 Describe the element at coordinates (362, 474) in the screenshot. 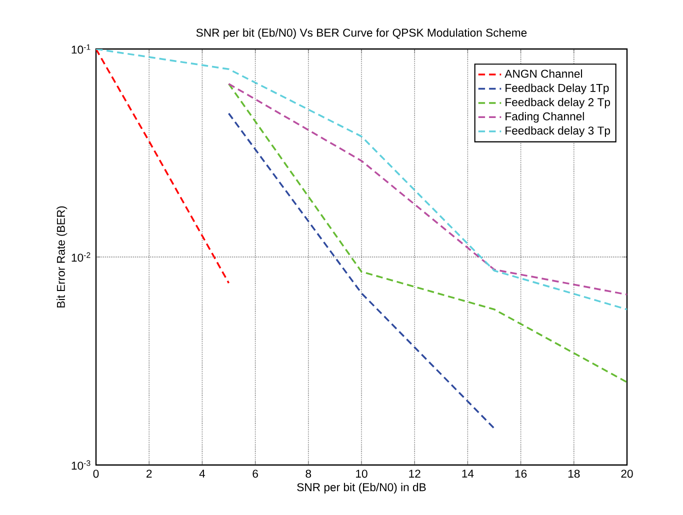

I see `x-tick-label: 10` at that location.